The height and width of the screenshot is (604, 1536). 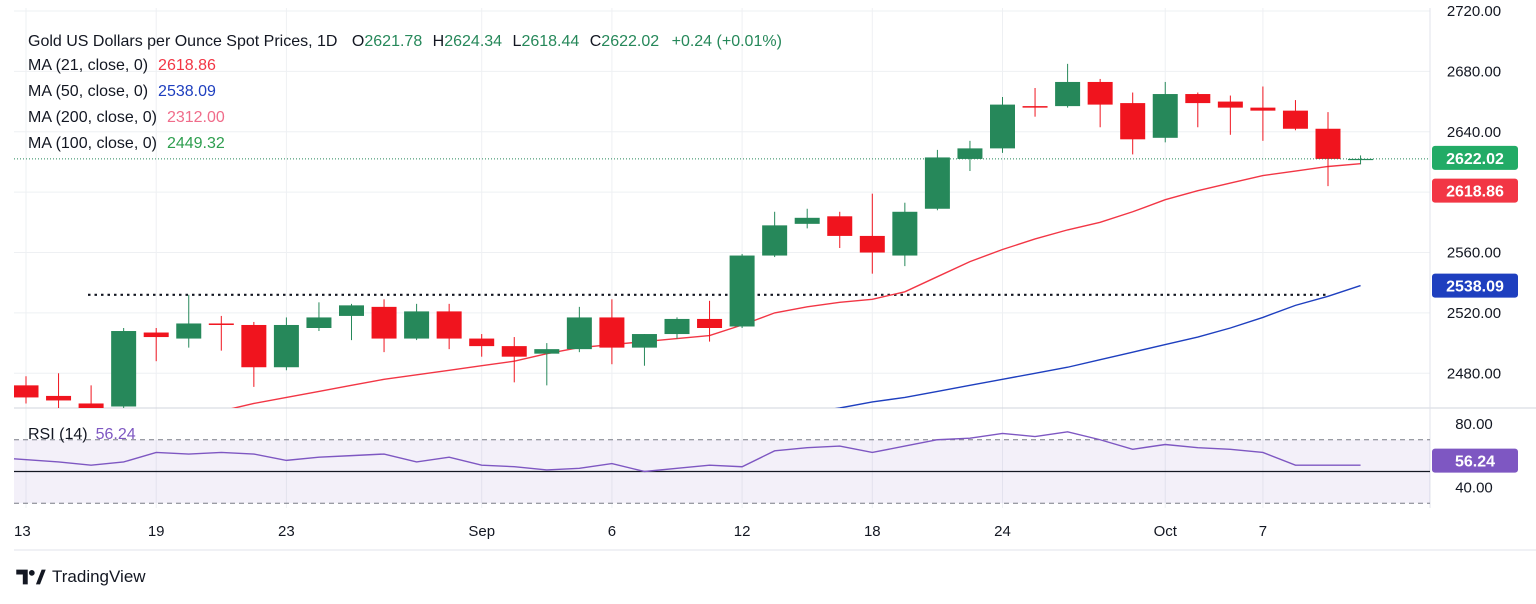 I want to click on price-tick-label: 2480.00, so click(x=1474, y=373).